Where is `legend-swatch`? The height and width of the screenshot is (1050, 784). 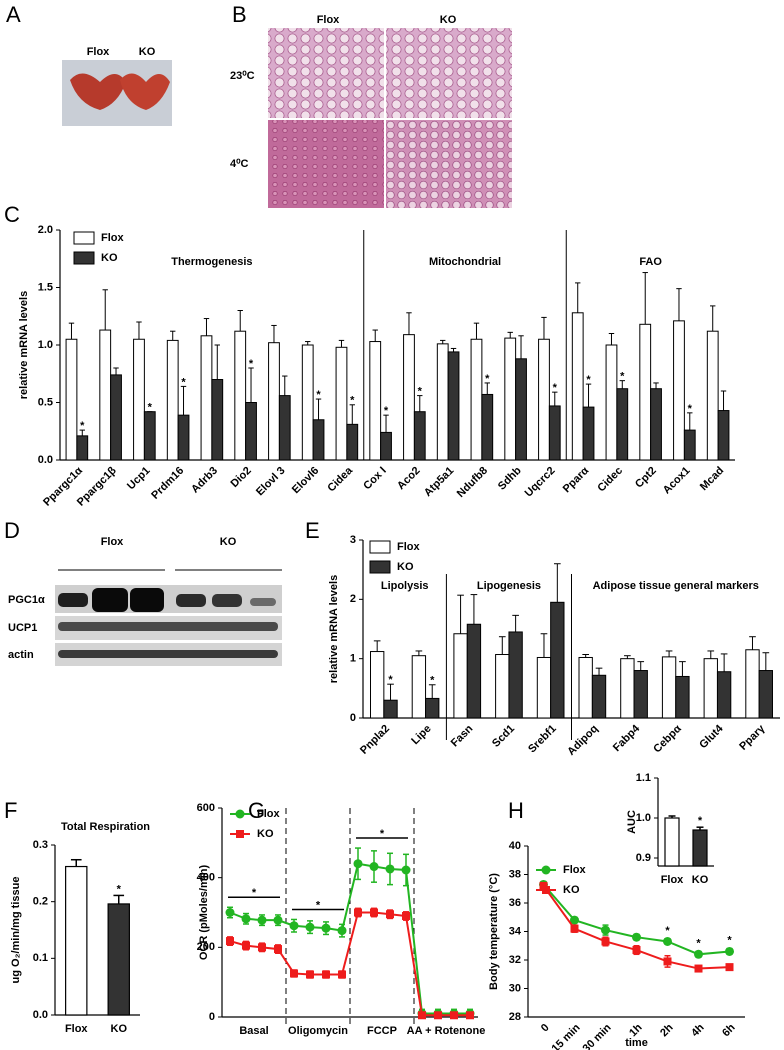
legend-swatch is located at coordinates (84, 238).